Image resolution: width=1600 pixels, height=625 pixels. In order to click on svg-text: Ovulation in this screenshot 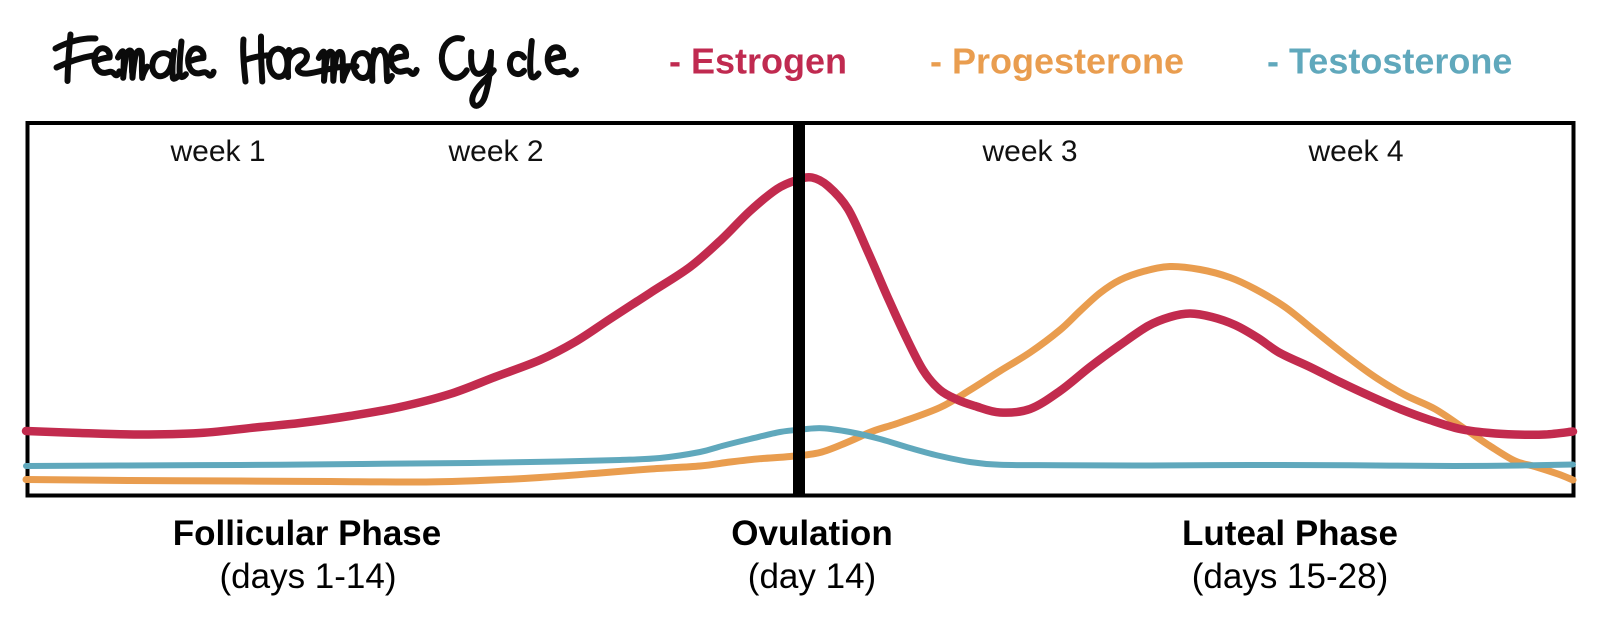, I will do `click(811, 533)`.